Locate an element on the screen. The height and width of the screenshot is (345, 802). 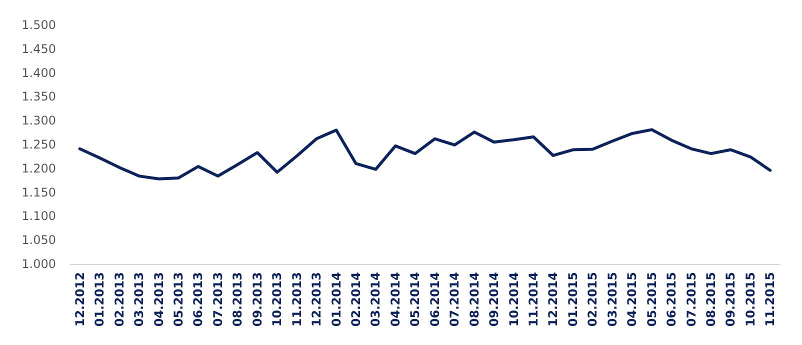
x-tick-label: 06.2014 is located at coordinates (435, 299).